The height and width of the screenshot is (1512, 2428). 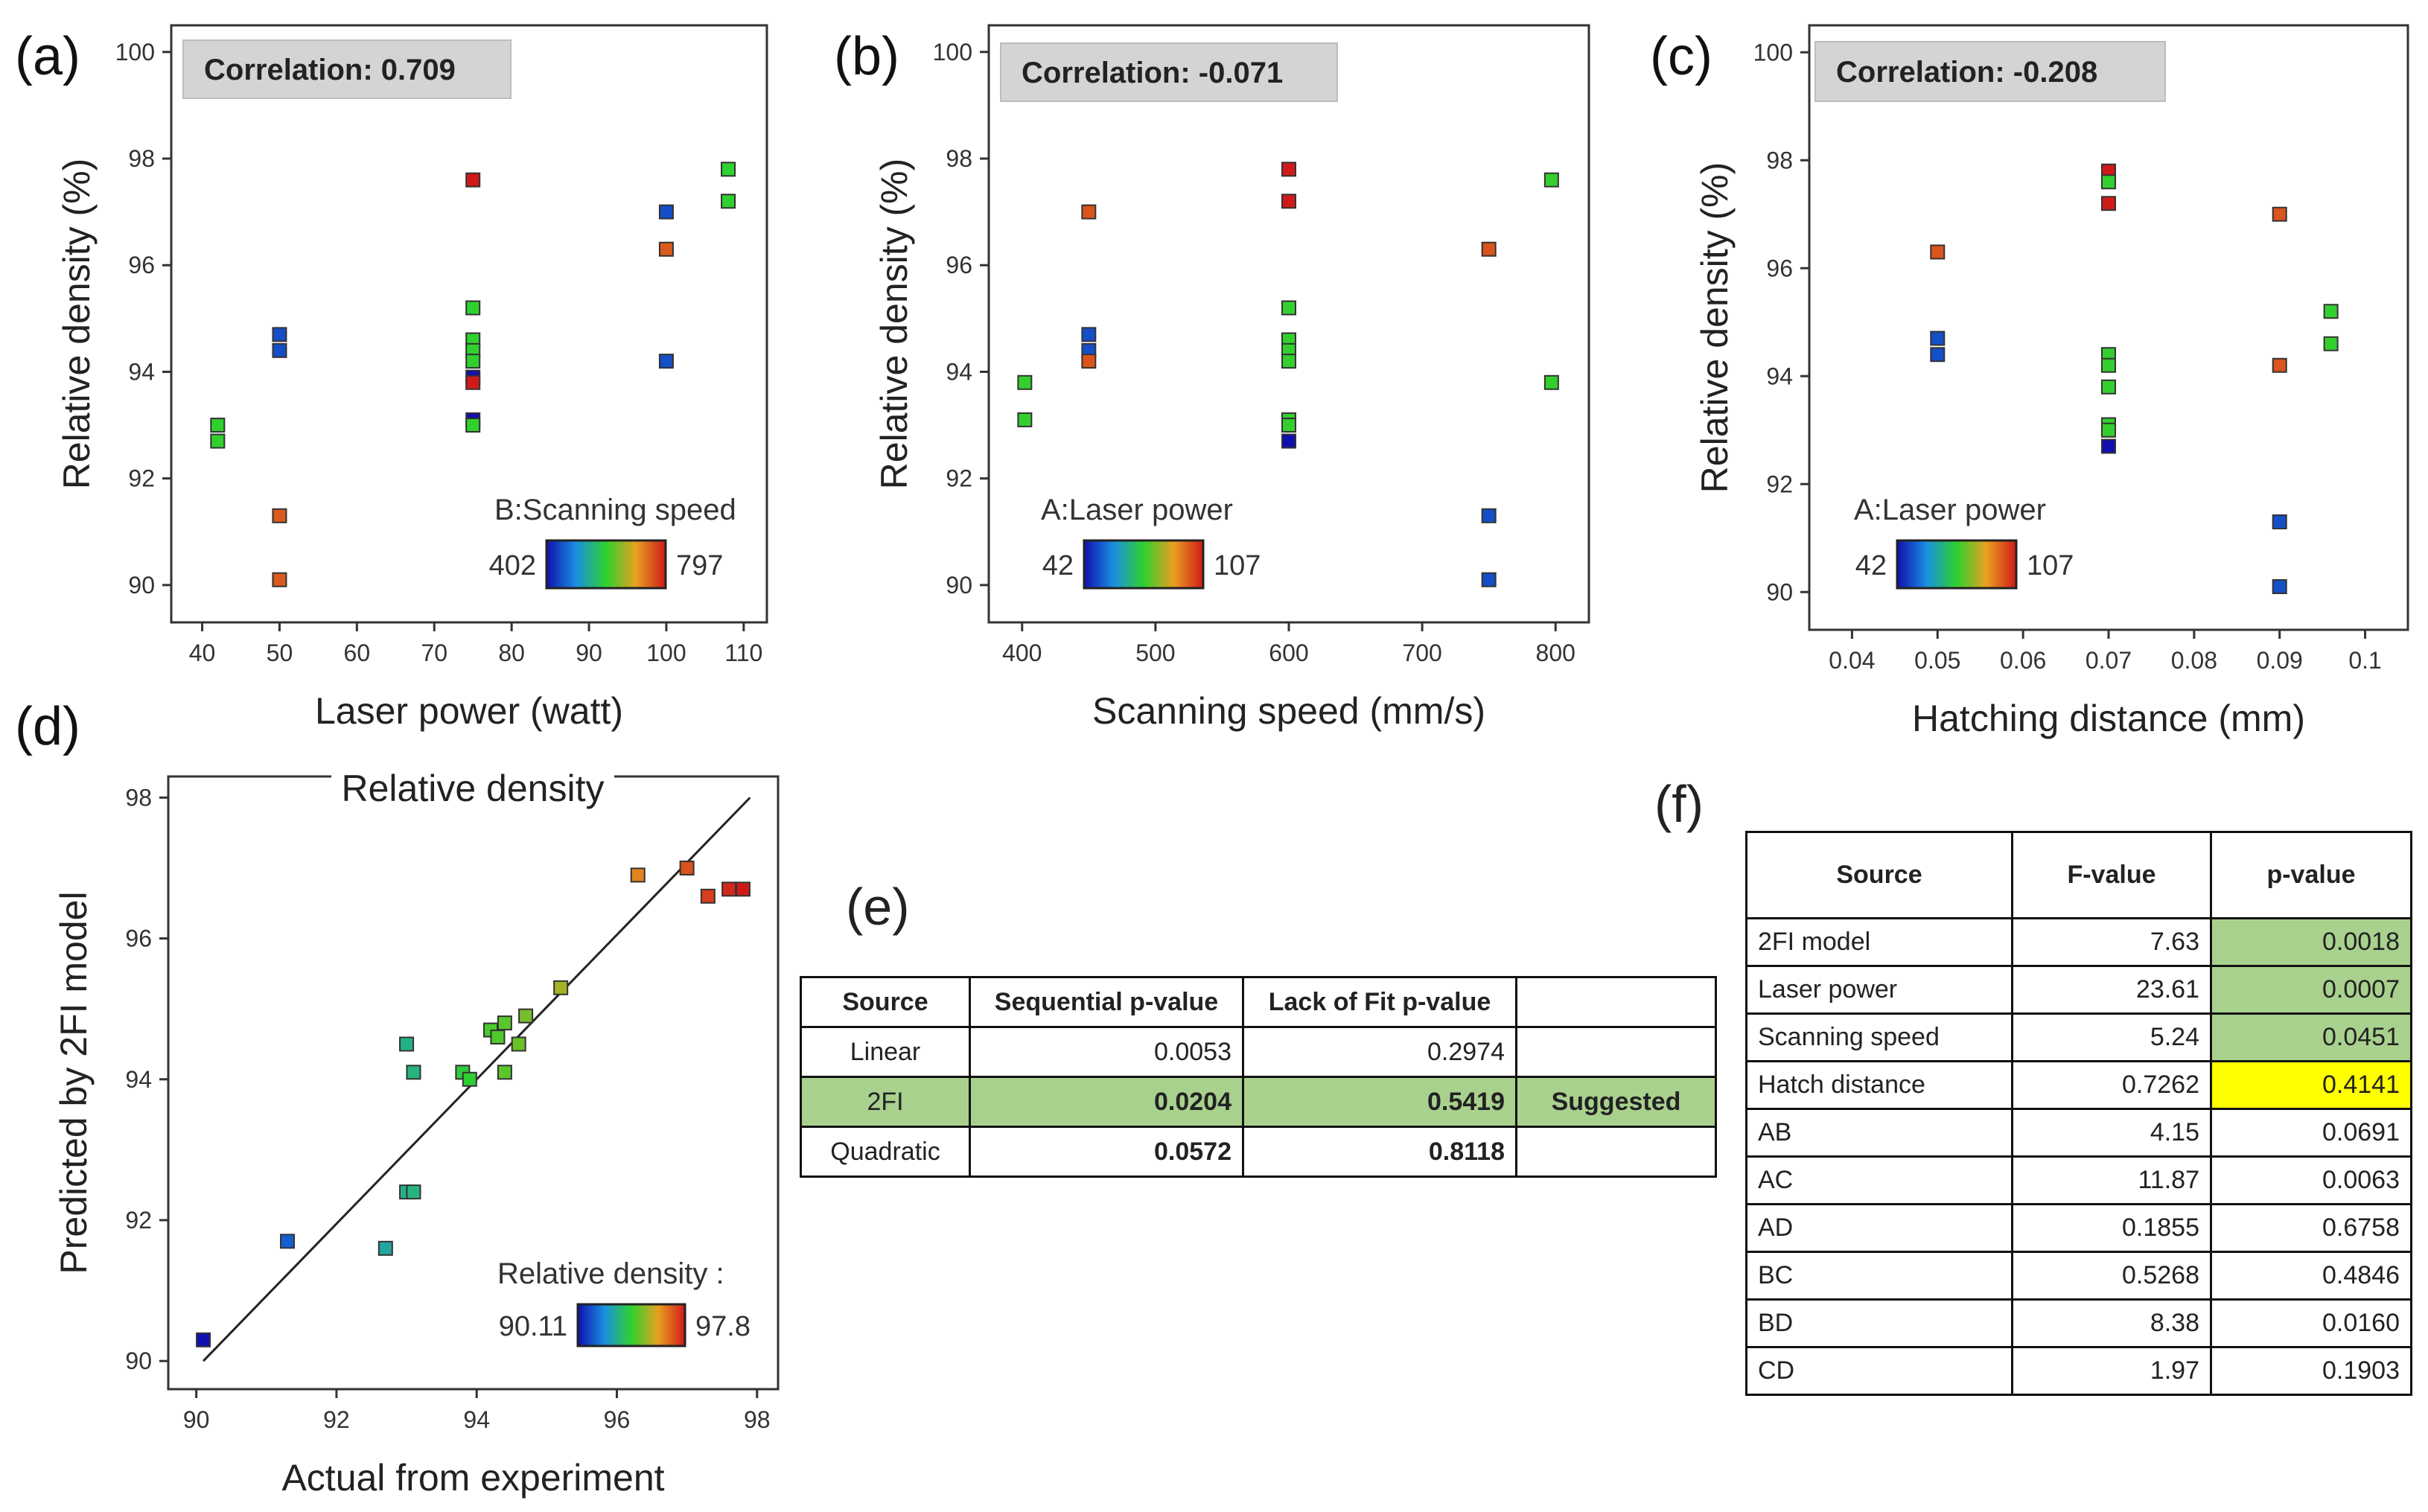 I want to click on correlation-label: Correlation: 0.709, so click(x=330, y=70).